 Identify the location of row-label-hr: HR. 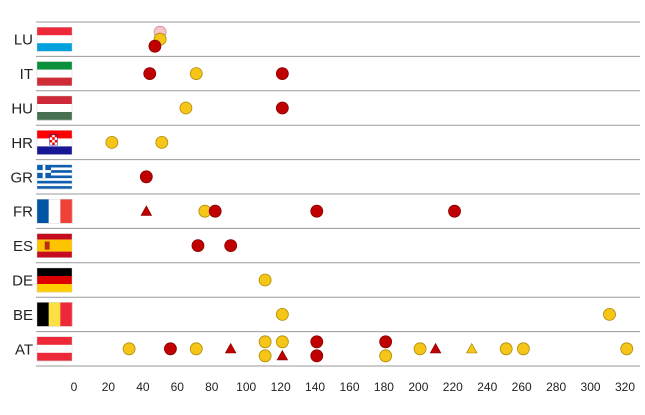
(22, 143).